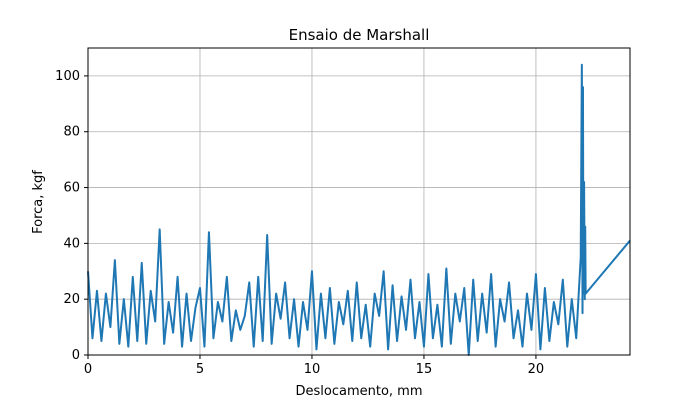 Image resolution: width=700 pixels, height=404 pixels. I want to click on chart-title: Ensaio de Marshall, so click(359, 35).